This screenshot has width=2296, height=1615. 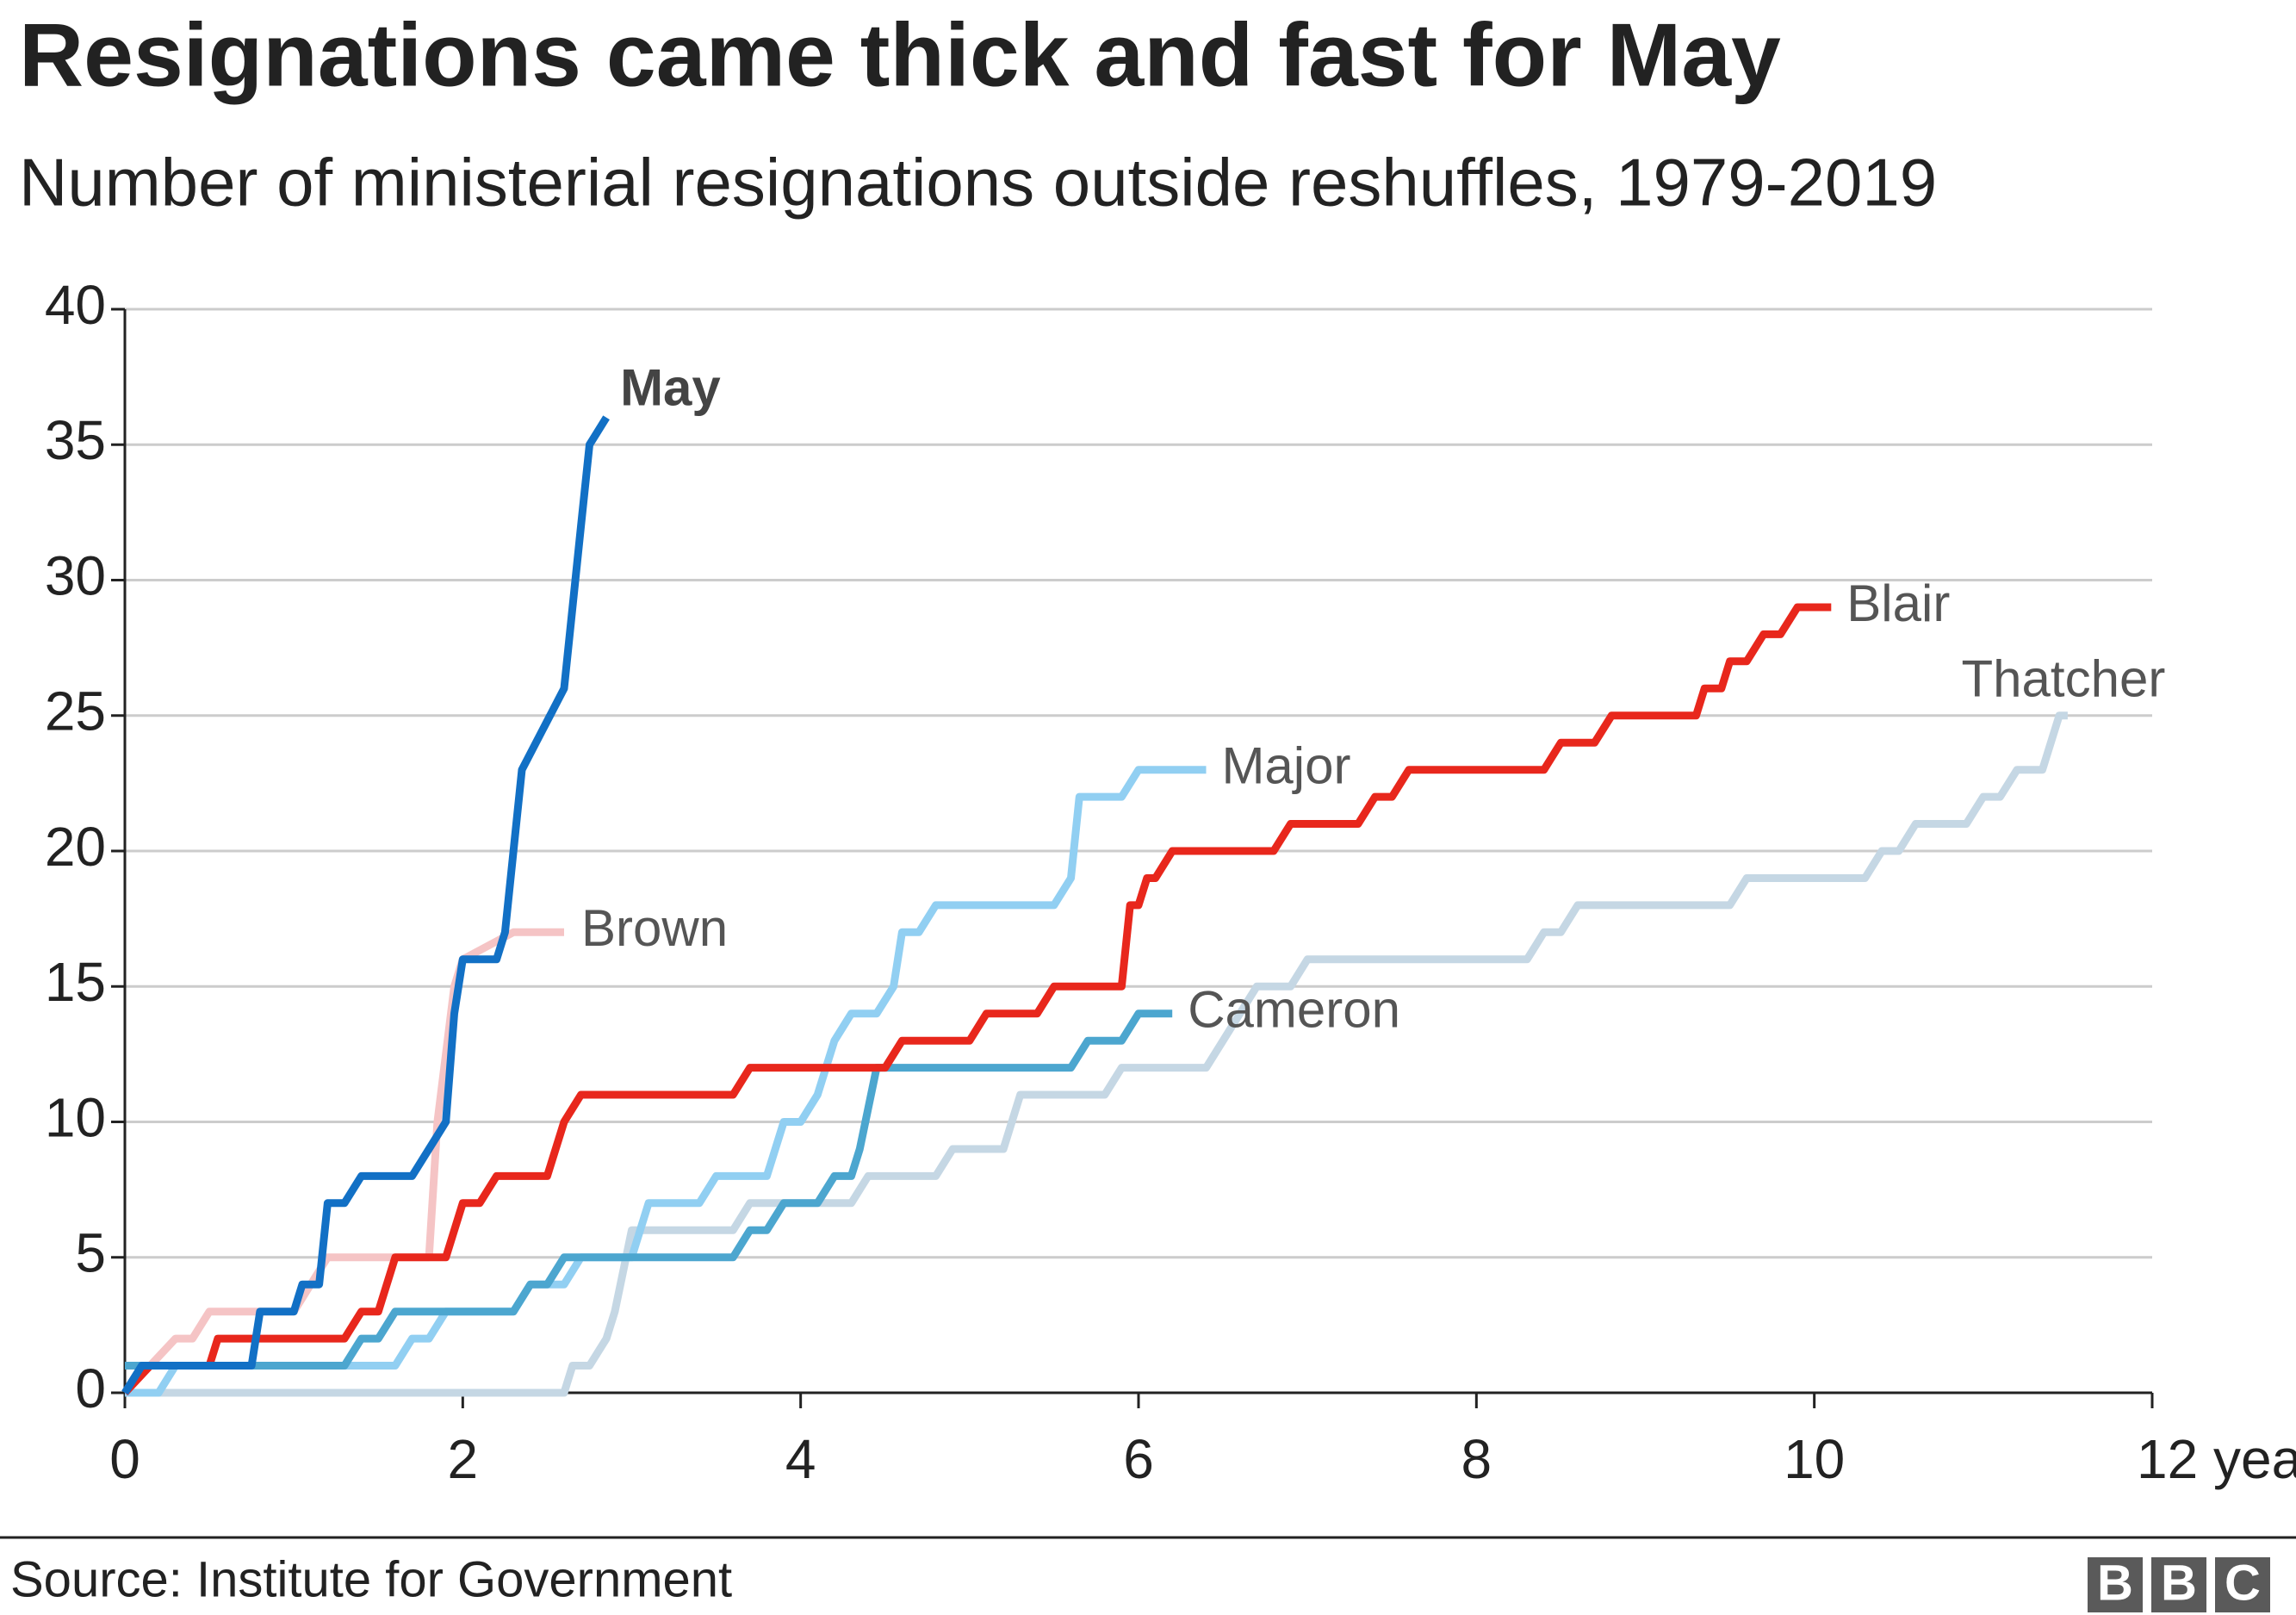 I want to click on x-tick-label: 8, so click(x=1476, y=1459).